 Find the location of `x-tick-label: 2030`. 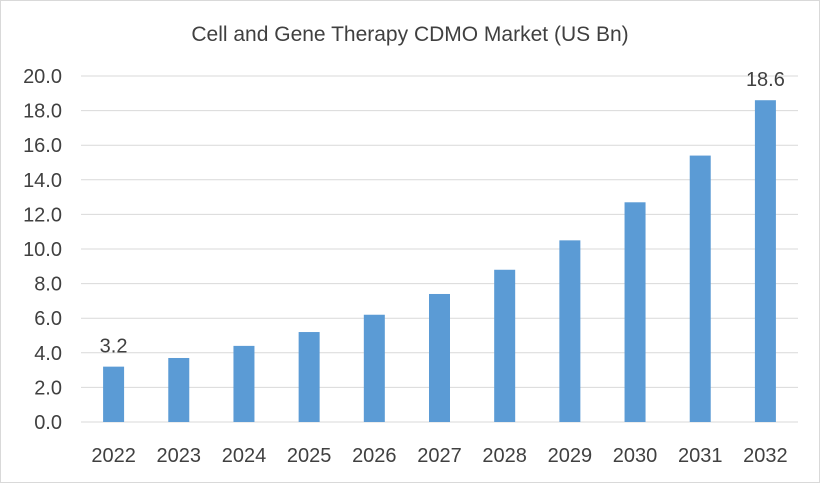

x-tick-label: 2030 is located at coordinates (635, 456).